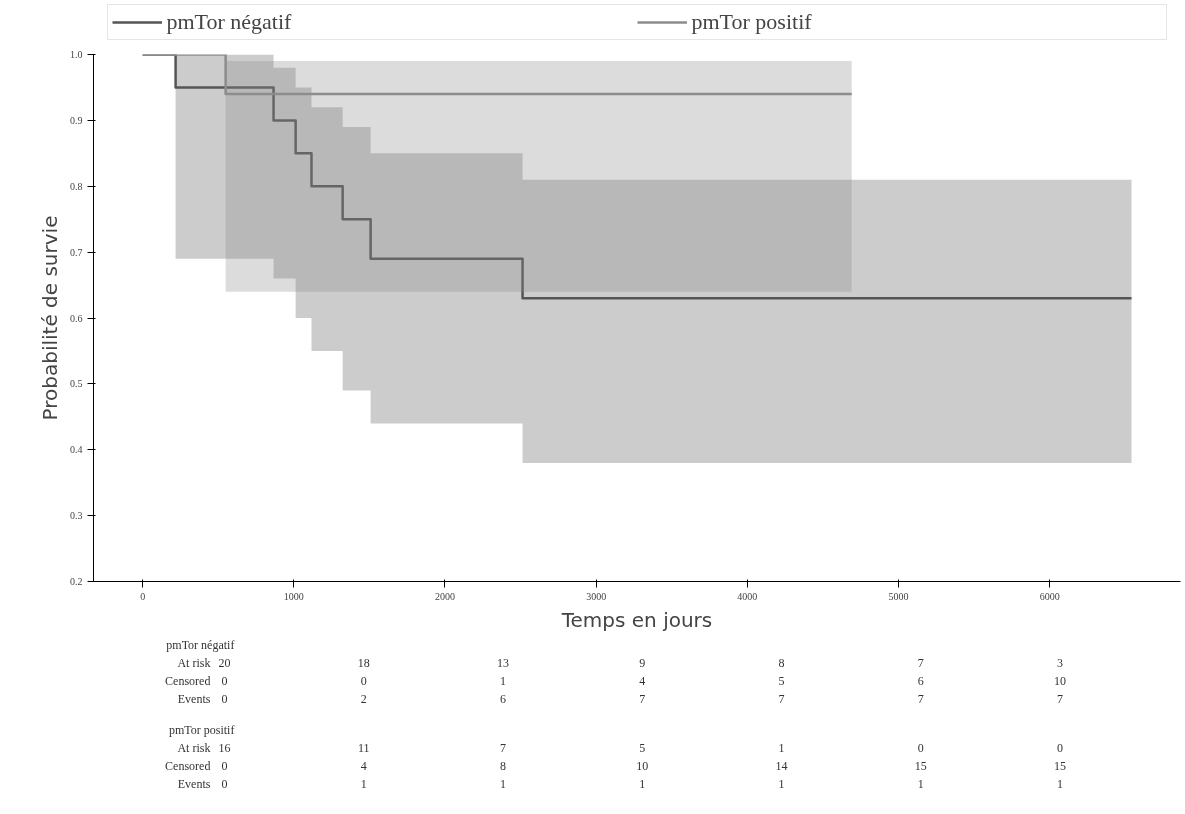 The image size is (1185, 814). Describe the element at coordinates (76, 318) in the screenshot. I see `y-tick-label: 0.6` at that location.